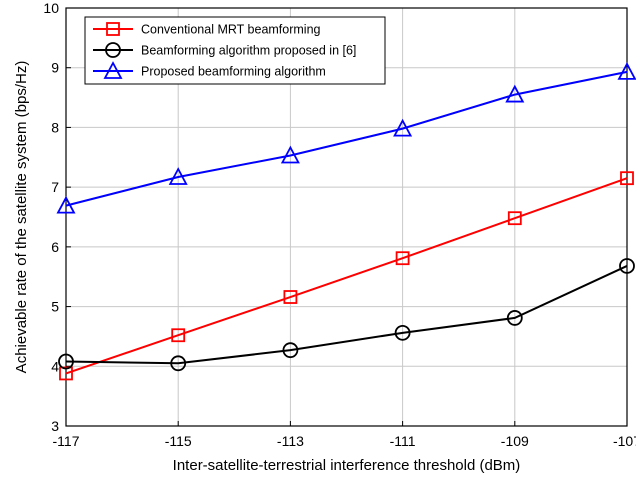 The height and width of the screenshot is (481, 636). Describe the element at coordinates (233, 72) in the screenshot. I see `legend-label: Proposed beamforming algorithm` at that location.